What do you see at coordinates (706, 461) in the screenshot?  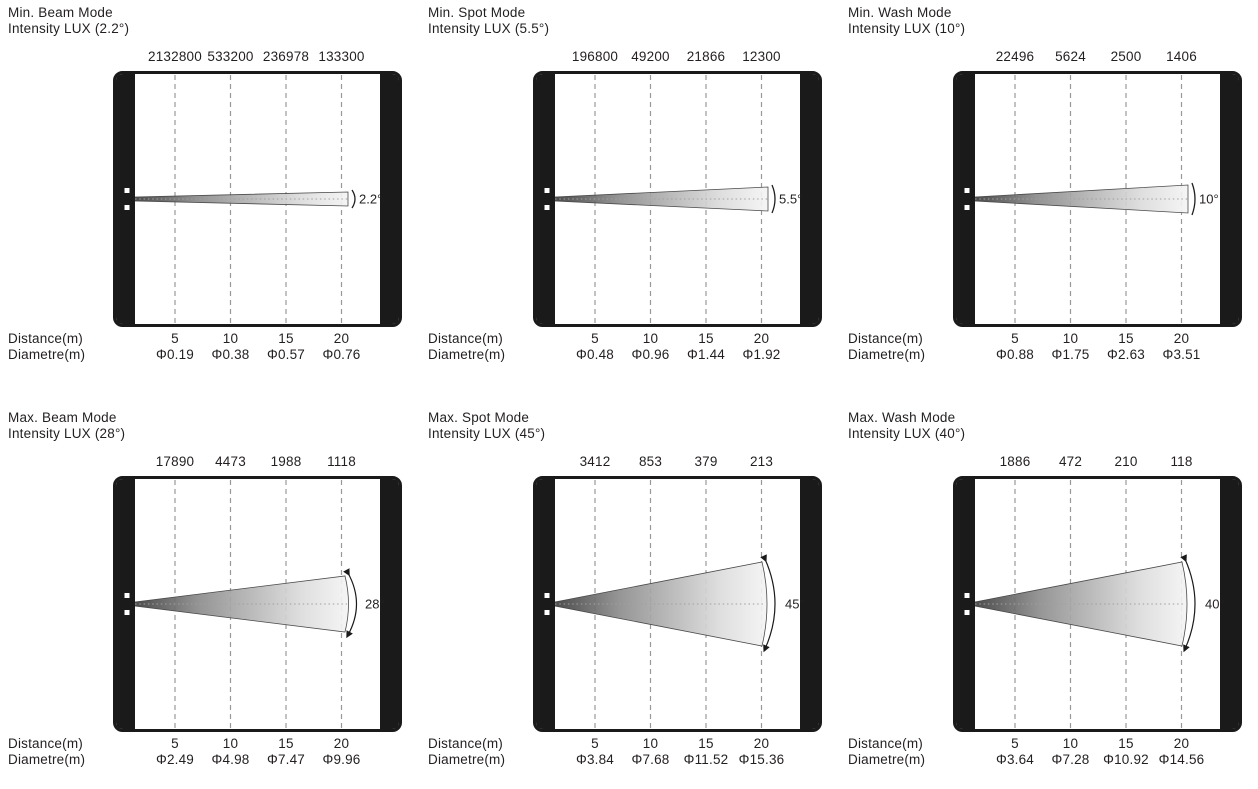 I see `intensity-value: 379` at bounding box center [706, 461].